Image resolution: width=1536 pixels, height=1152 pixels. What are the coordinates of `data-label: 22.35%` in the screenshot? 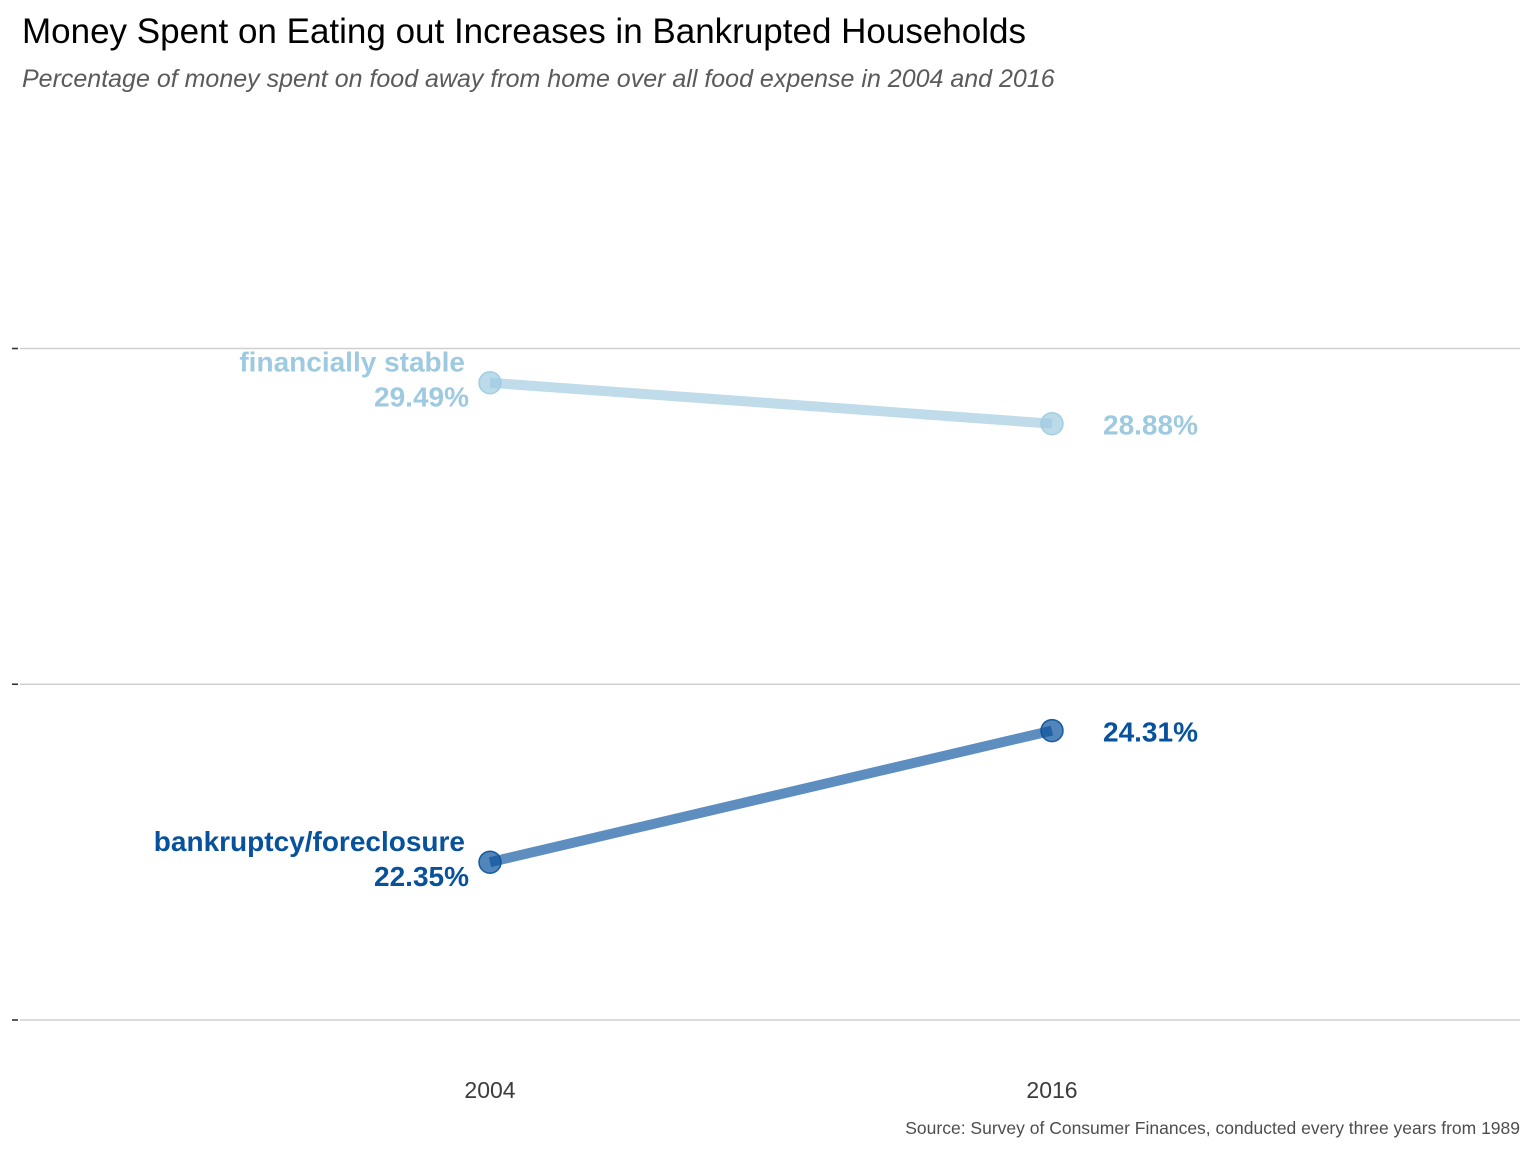 It's located at (421, 876).